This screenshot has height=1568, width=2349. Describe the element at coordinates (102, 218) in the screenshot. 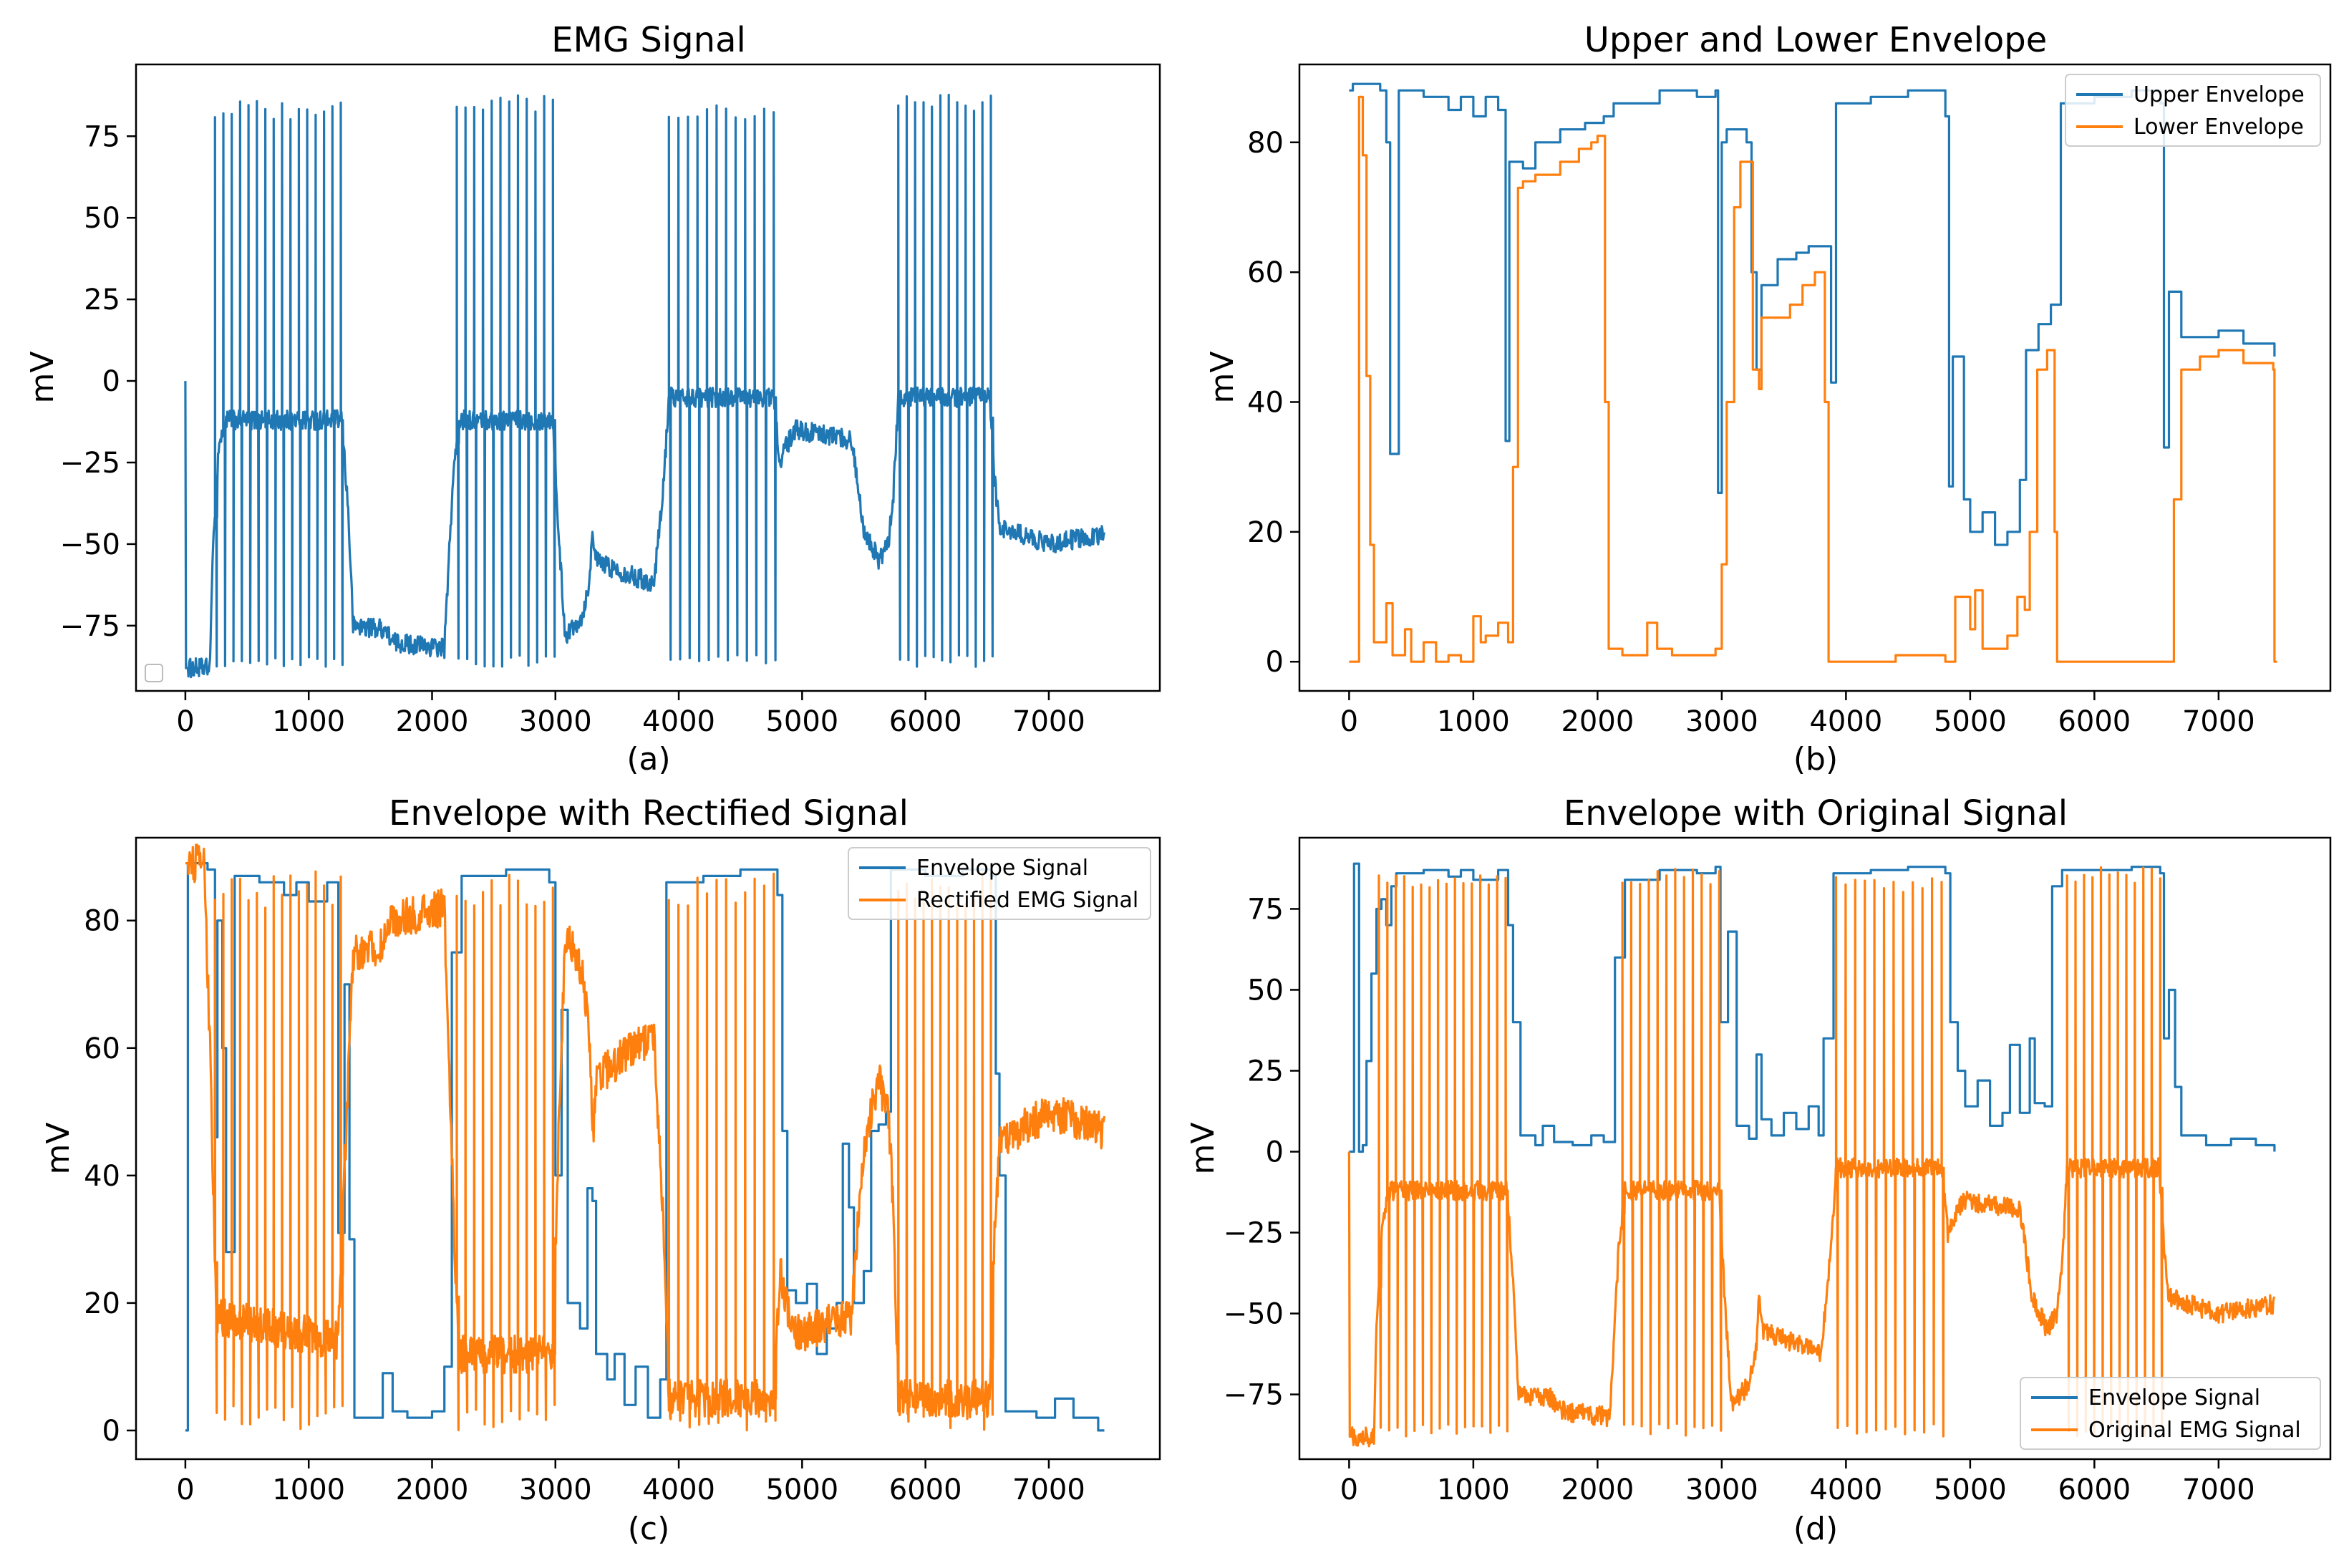

I see `panel-a-ytick-label: 50` at that location.